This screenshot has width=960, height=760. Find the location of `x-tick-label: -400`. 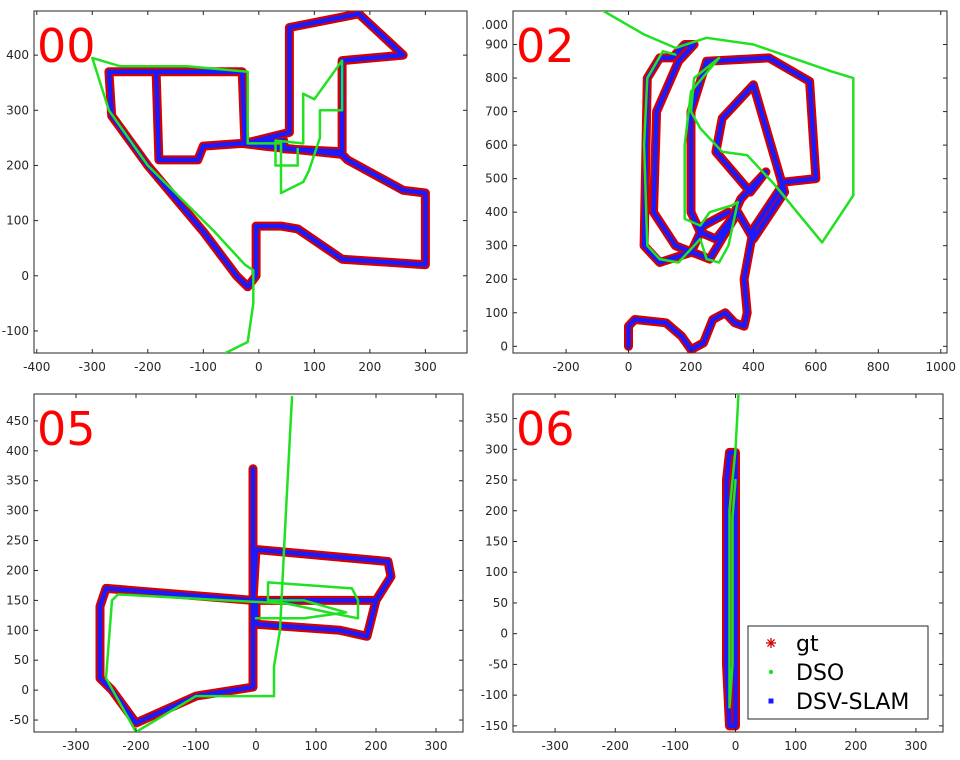

x-tick-label: -400 is located at coordinates (36, 367).